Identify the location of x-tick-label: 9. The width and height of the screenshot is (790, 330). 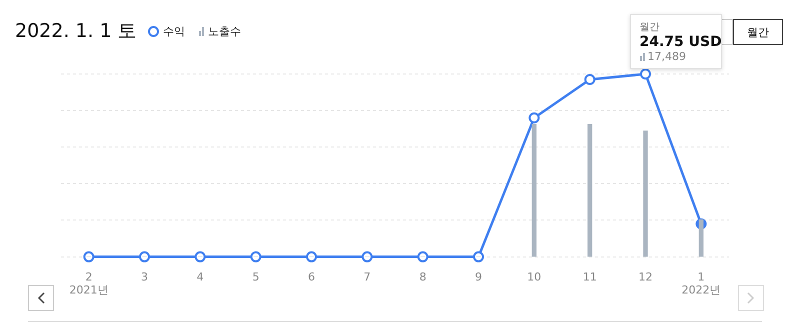
(478, 277).